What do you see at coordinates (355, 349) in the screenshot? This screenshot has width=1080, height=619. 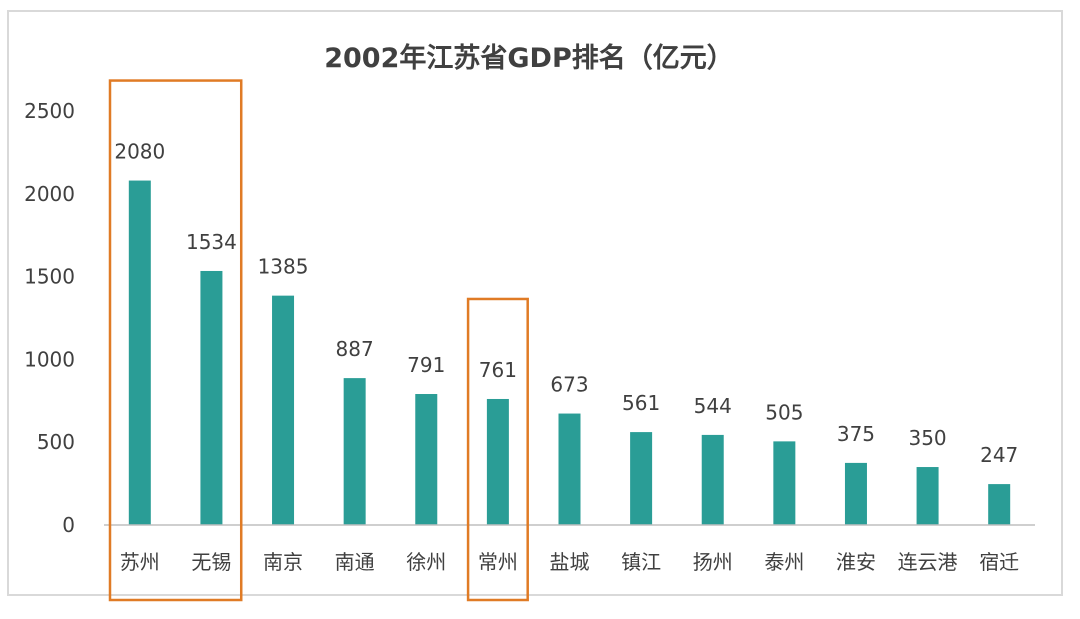 I see `data-label: 887` at bounding box center [355, 349].